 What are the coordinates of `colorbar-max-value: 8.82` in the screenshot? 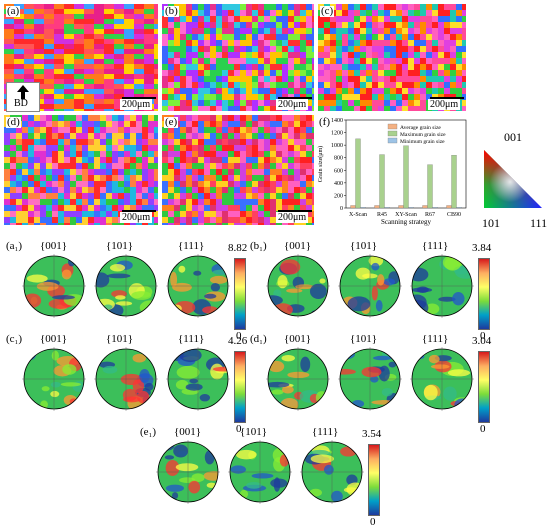 It's located at (238, 248).